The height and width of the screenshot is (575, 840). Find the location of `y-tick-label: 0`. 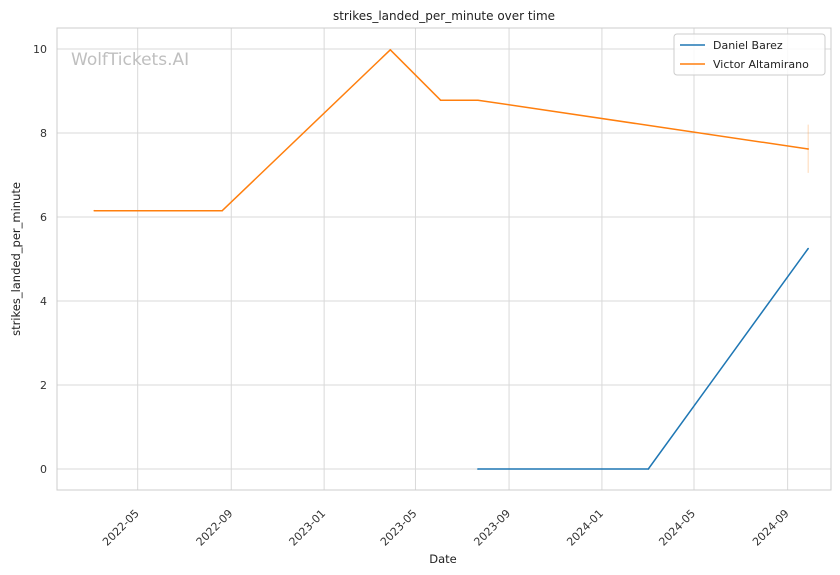

y-tick-label: 0 is located at coordinates (43, 469).